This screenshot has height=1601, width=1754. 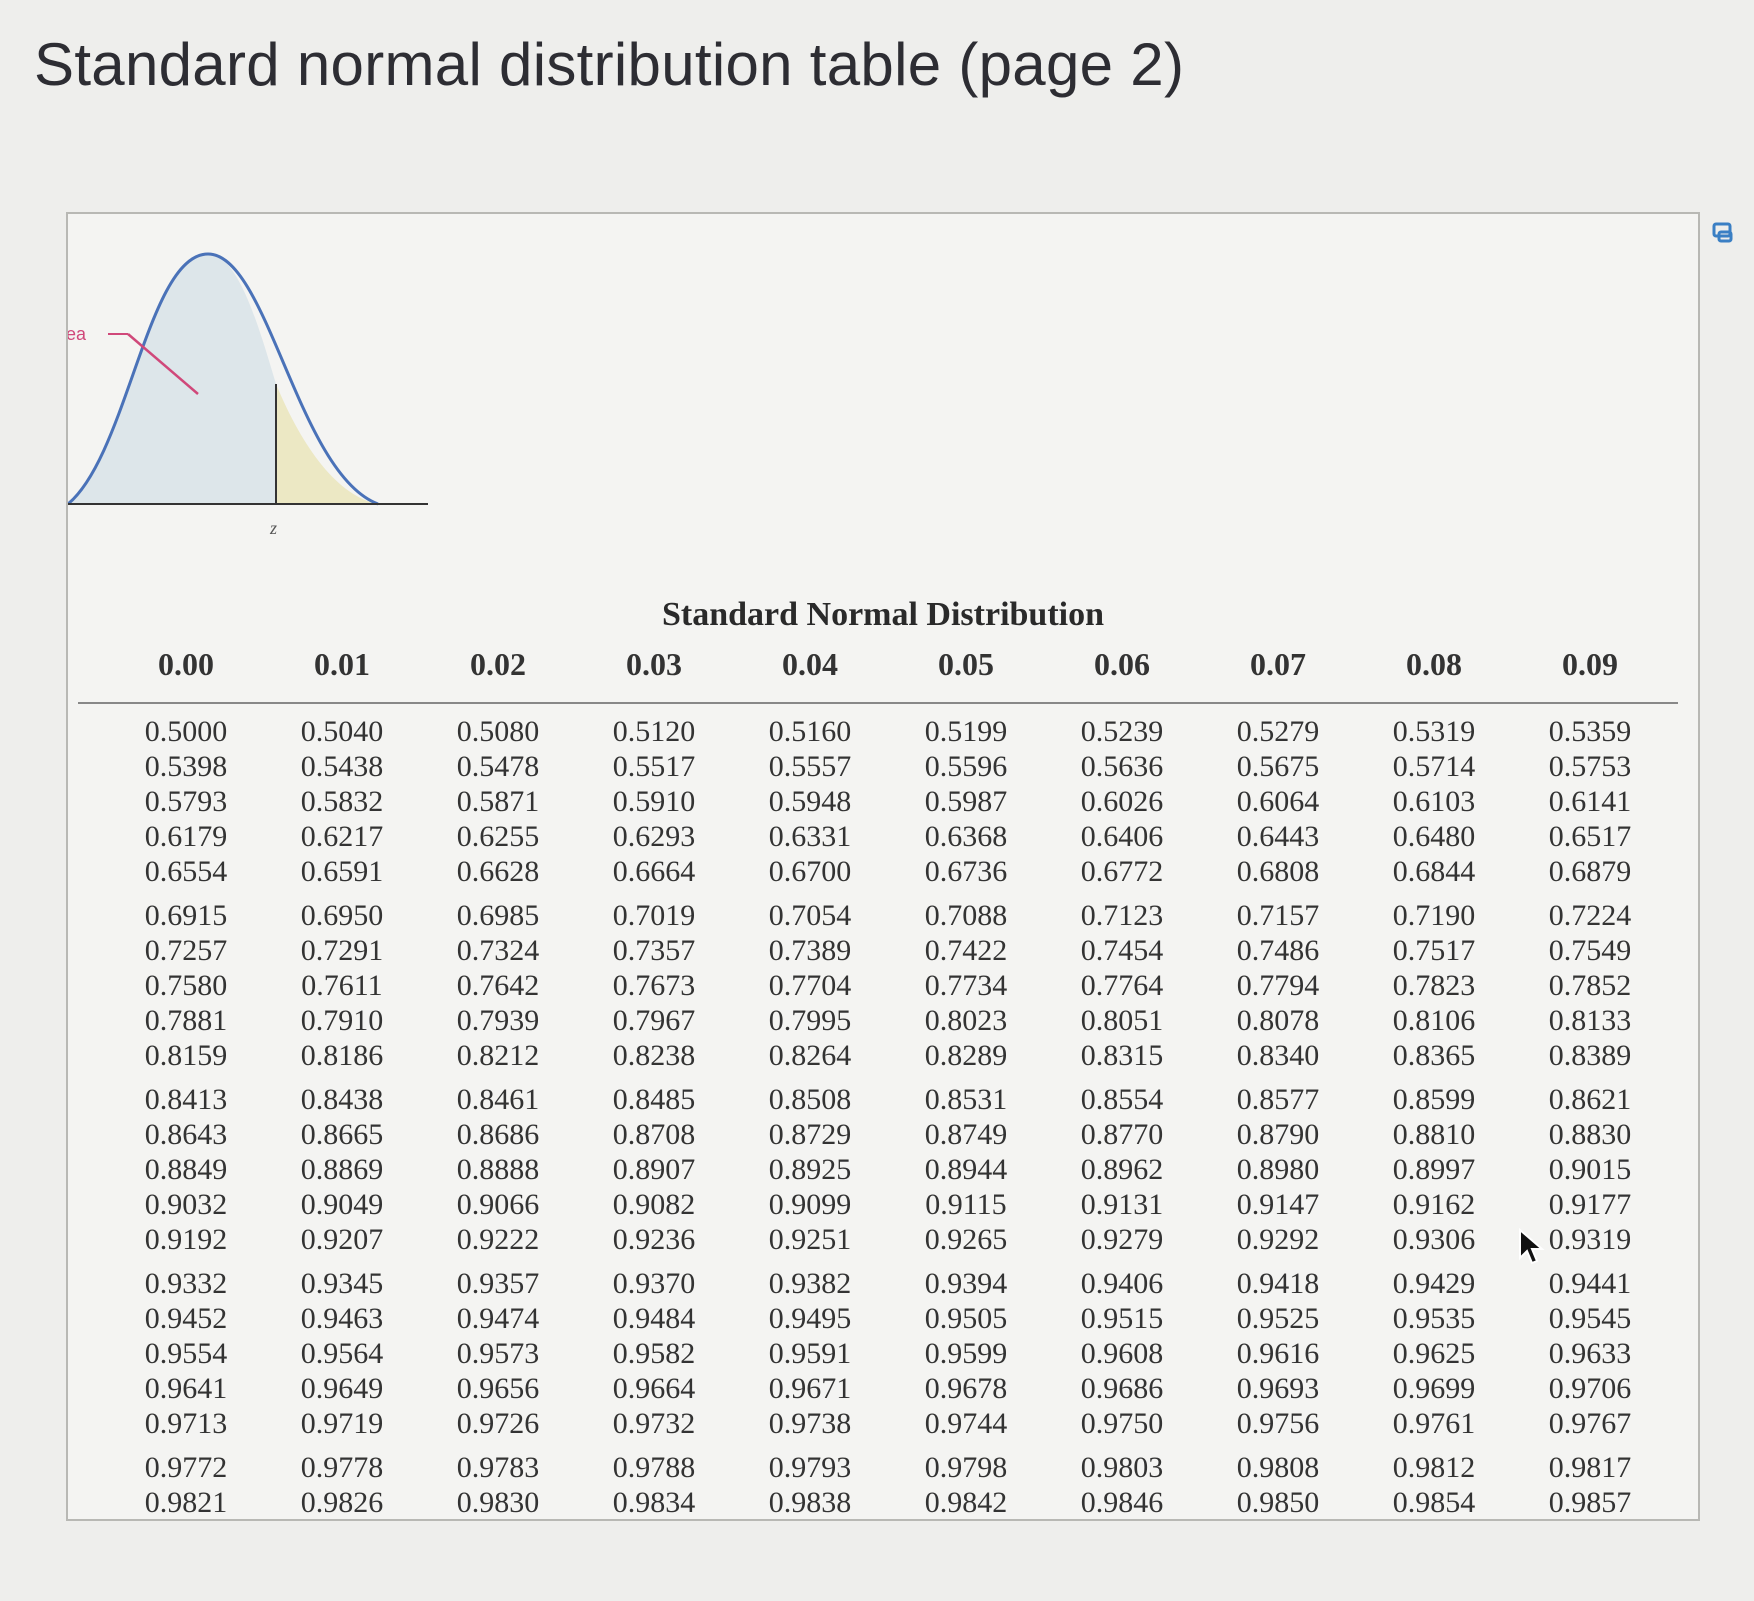 I want to click on table-cell: 0.8790, so click(x=1278, y=1134).